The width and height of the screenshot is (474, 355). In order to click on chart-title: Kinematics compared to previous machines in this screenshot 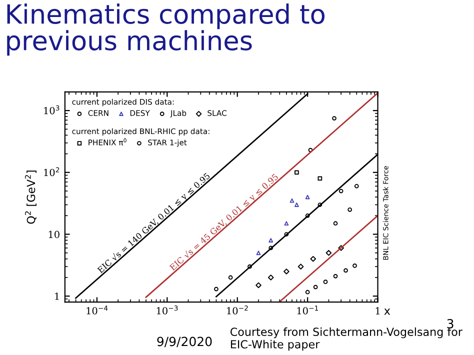, I will do `click(165, 30)`.